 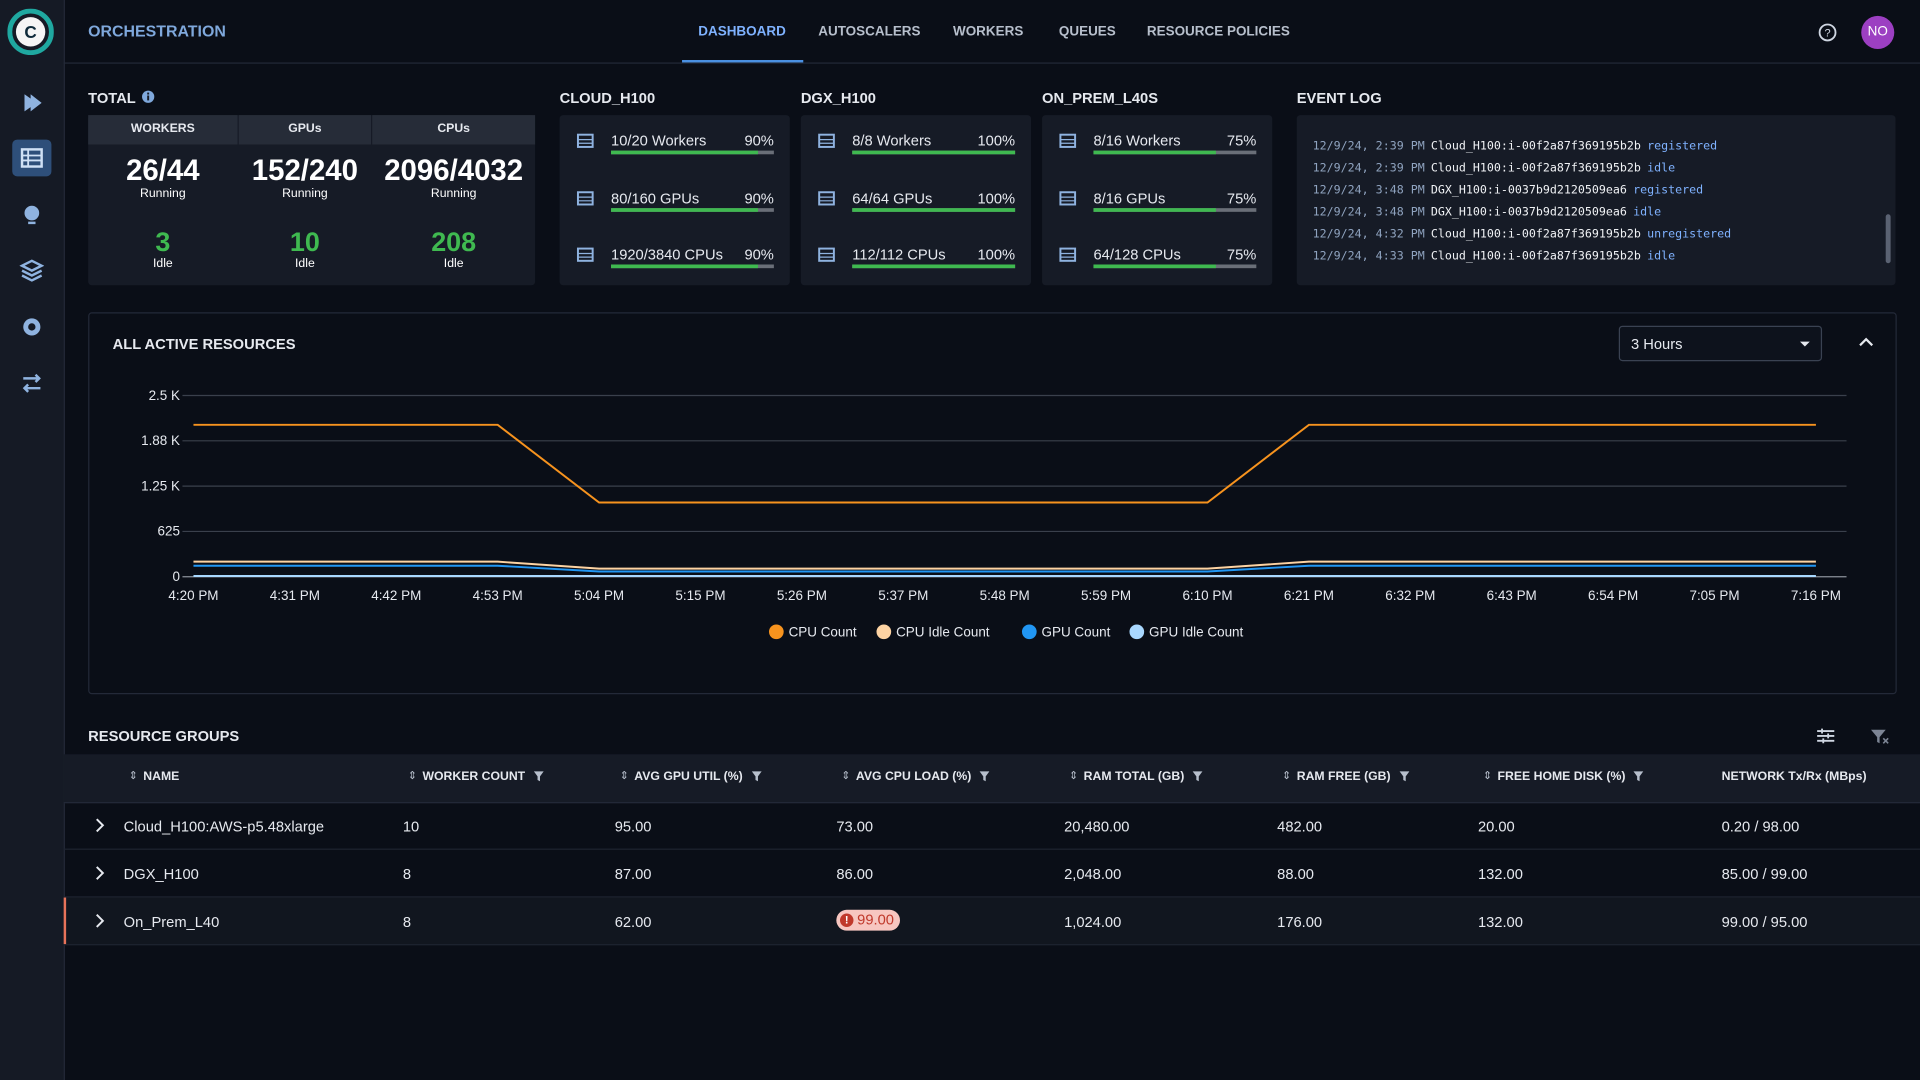 I want to click on legend-label: GPU Count, so click(x=1076, y=632).